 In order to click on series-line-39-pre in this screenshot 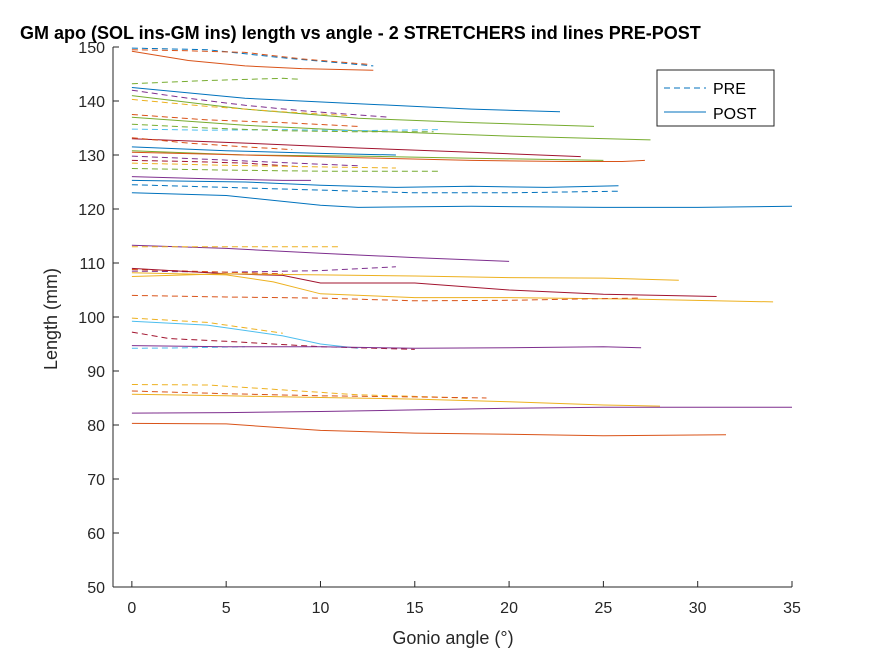, I will do `click(301, 391)`.